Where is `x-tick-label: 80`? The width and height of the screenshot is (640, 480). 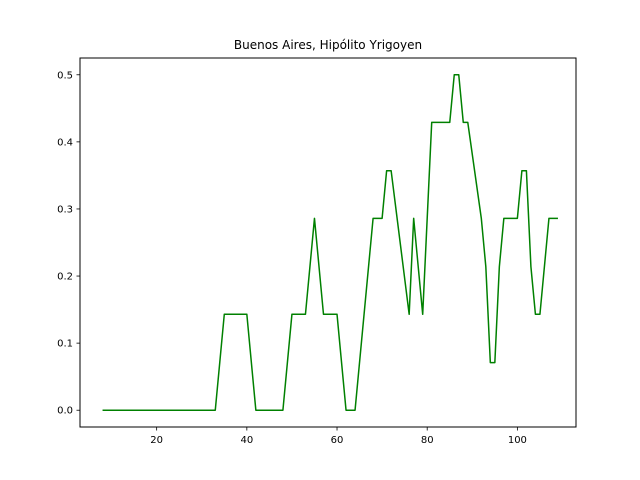
x-tick-label: 80 is located at coordinates (427, 440).